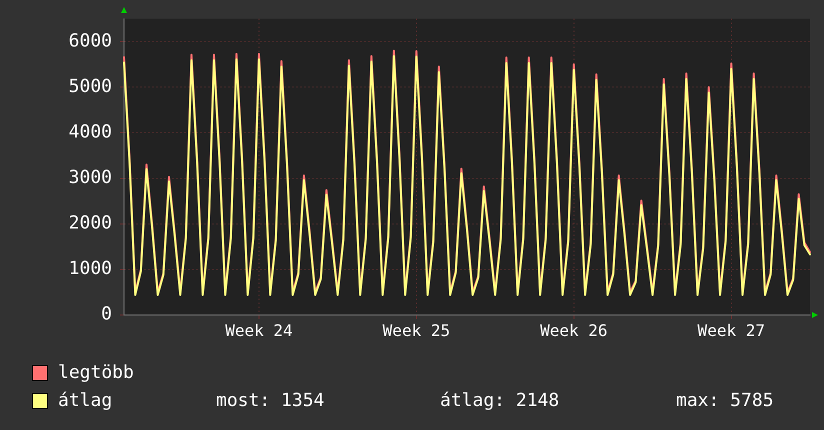  What do you see at coordinates (259, 330) in the screenshot?
I see `x-tick-label: Week 24` at bounding box center [259, 330].